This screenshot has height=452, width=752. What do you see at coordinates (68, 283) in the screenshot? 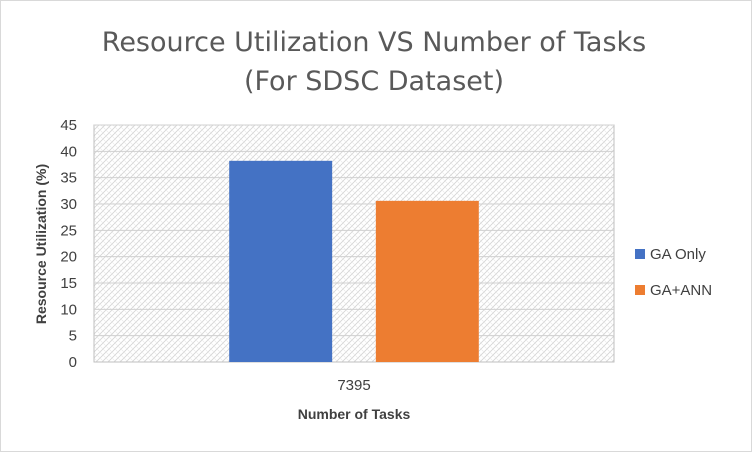
I see `y-tick-label: 15` at bounding box center [68, 283].